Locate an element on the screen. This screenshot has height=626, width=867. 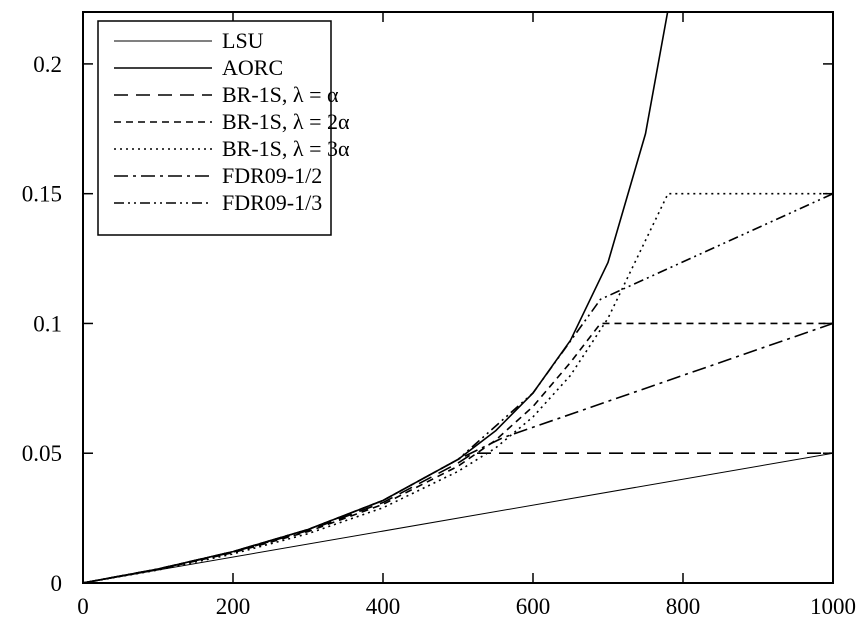
y-tick-label: 0.15 is located at coordinates (42, 194).